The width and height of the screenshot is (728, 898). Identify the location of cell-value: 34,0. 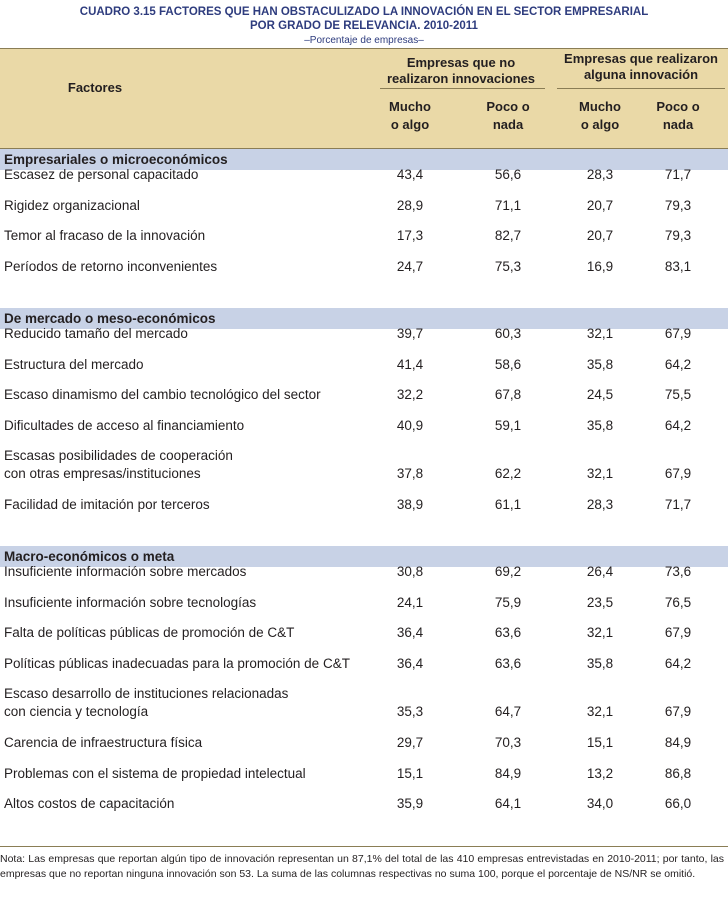
(600, 804).